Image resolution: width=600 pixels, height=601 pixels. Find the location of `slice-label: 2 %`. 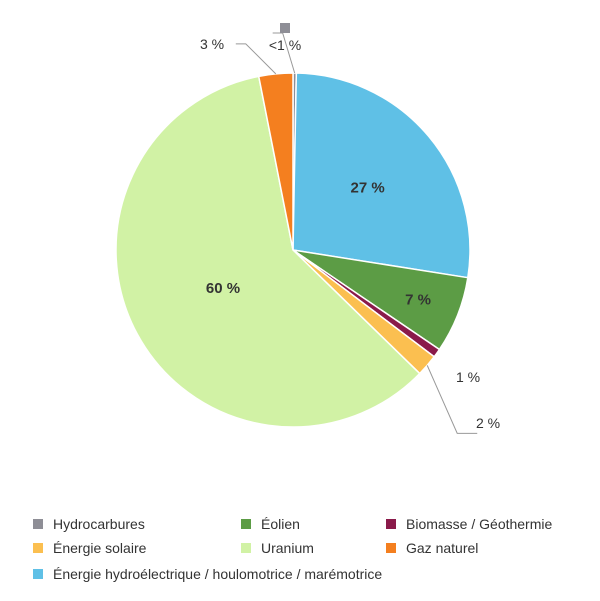

slice-label: 2 % is located at coordinates (488, 423).